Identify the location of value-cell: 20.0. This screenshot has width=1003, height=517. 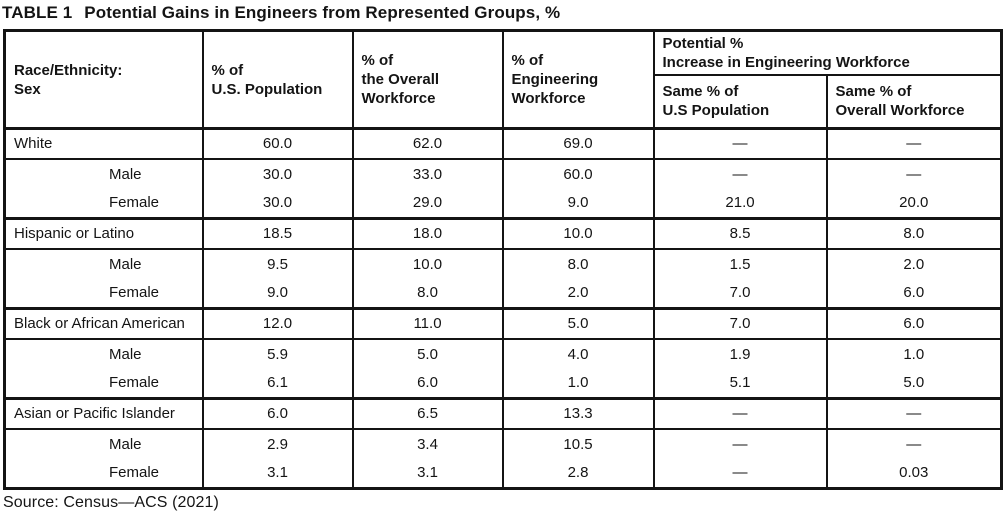
(914, 204).